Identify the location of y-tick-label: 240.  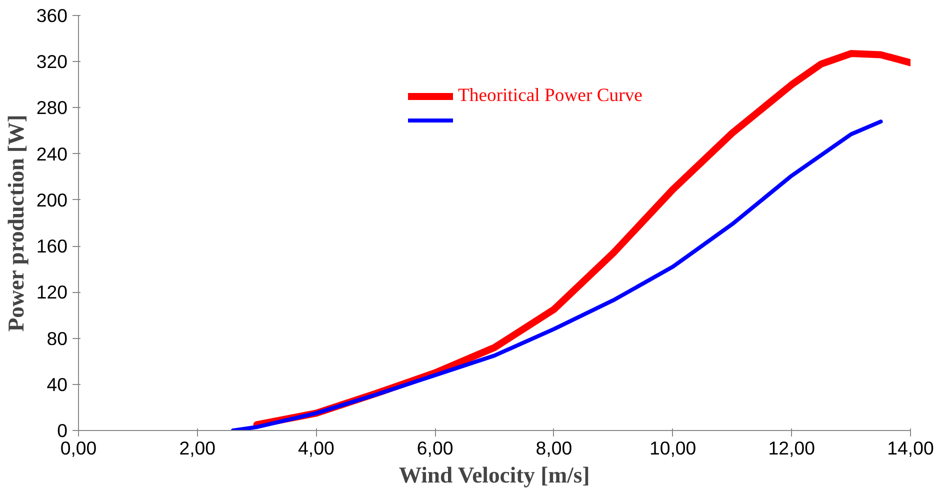
(52, 153).